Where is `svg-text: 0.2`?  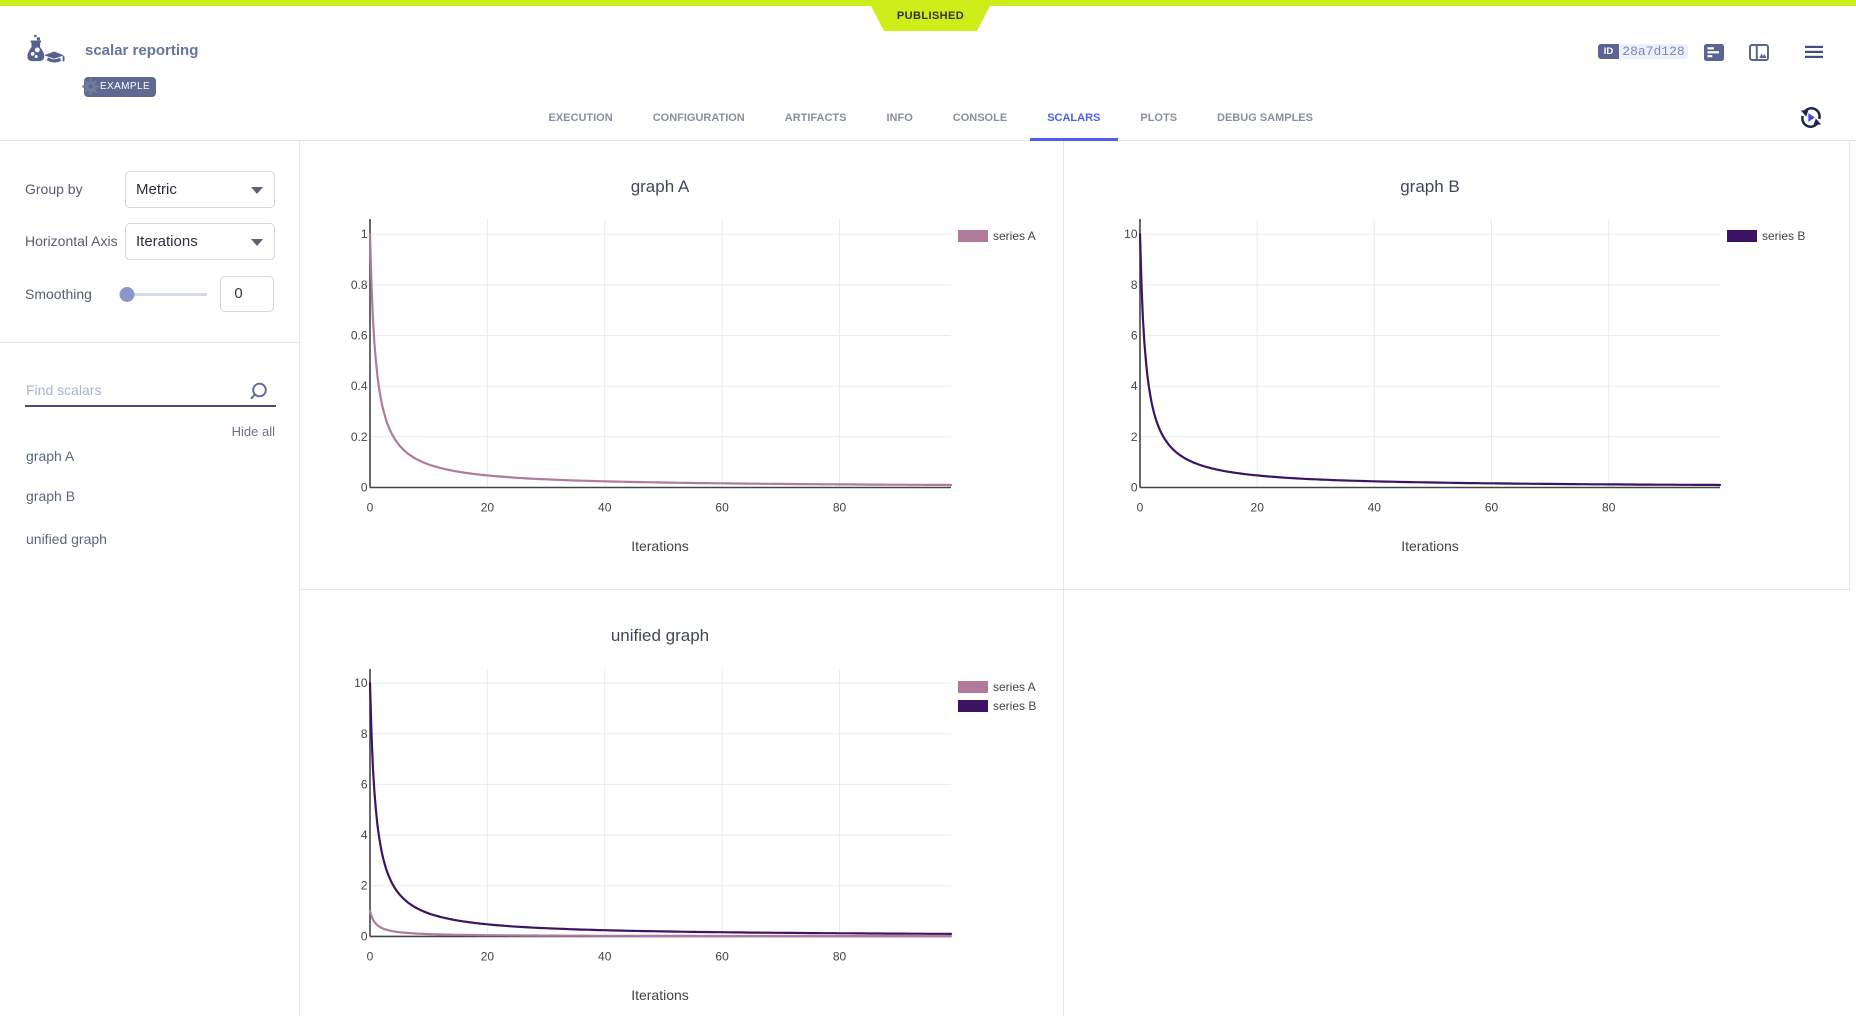 svg-text: 0.2 is located at coordinates (359, 437).